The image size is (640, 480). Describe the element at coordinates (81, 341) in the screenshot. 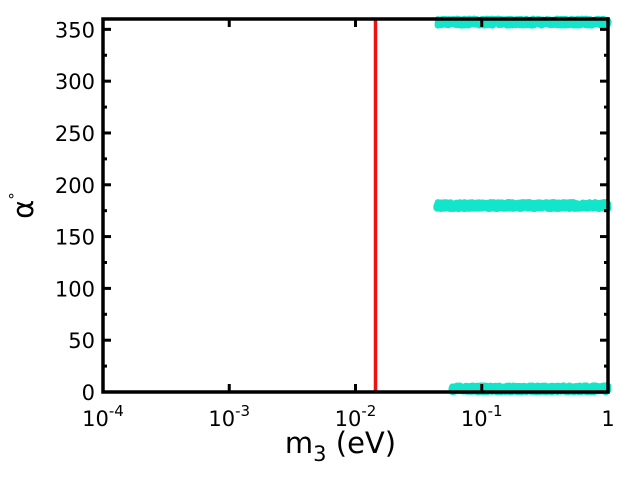

I see `y-tick-label: 50` at that location.